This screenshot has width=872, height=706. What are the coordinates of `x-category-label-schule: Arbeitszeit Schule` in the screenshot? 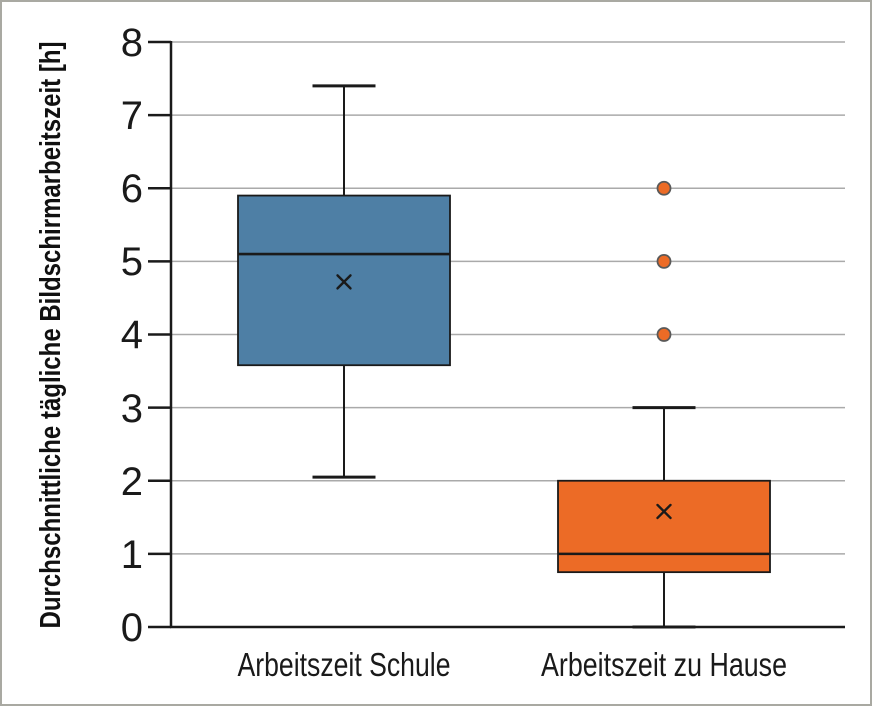 It's located at (344, 664).